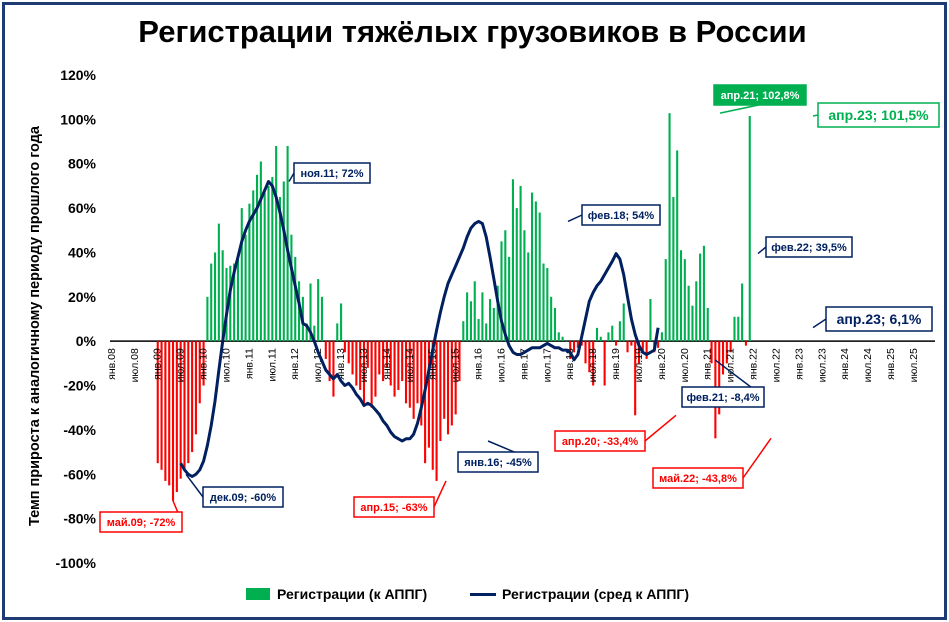  Describe the element at coordinates (249, 363) in the screenshot. I see `x-tick-label: янв.11` at that location.